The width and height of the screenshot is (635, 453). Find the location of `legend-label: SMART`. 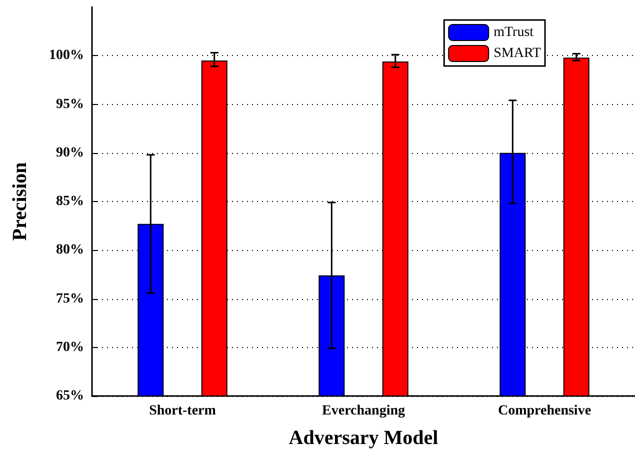

legend-label: SMART is located at coordinates (518, 53).